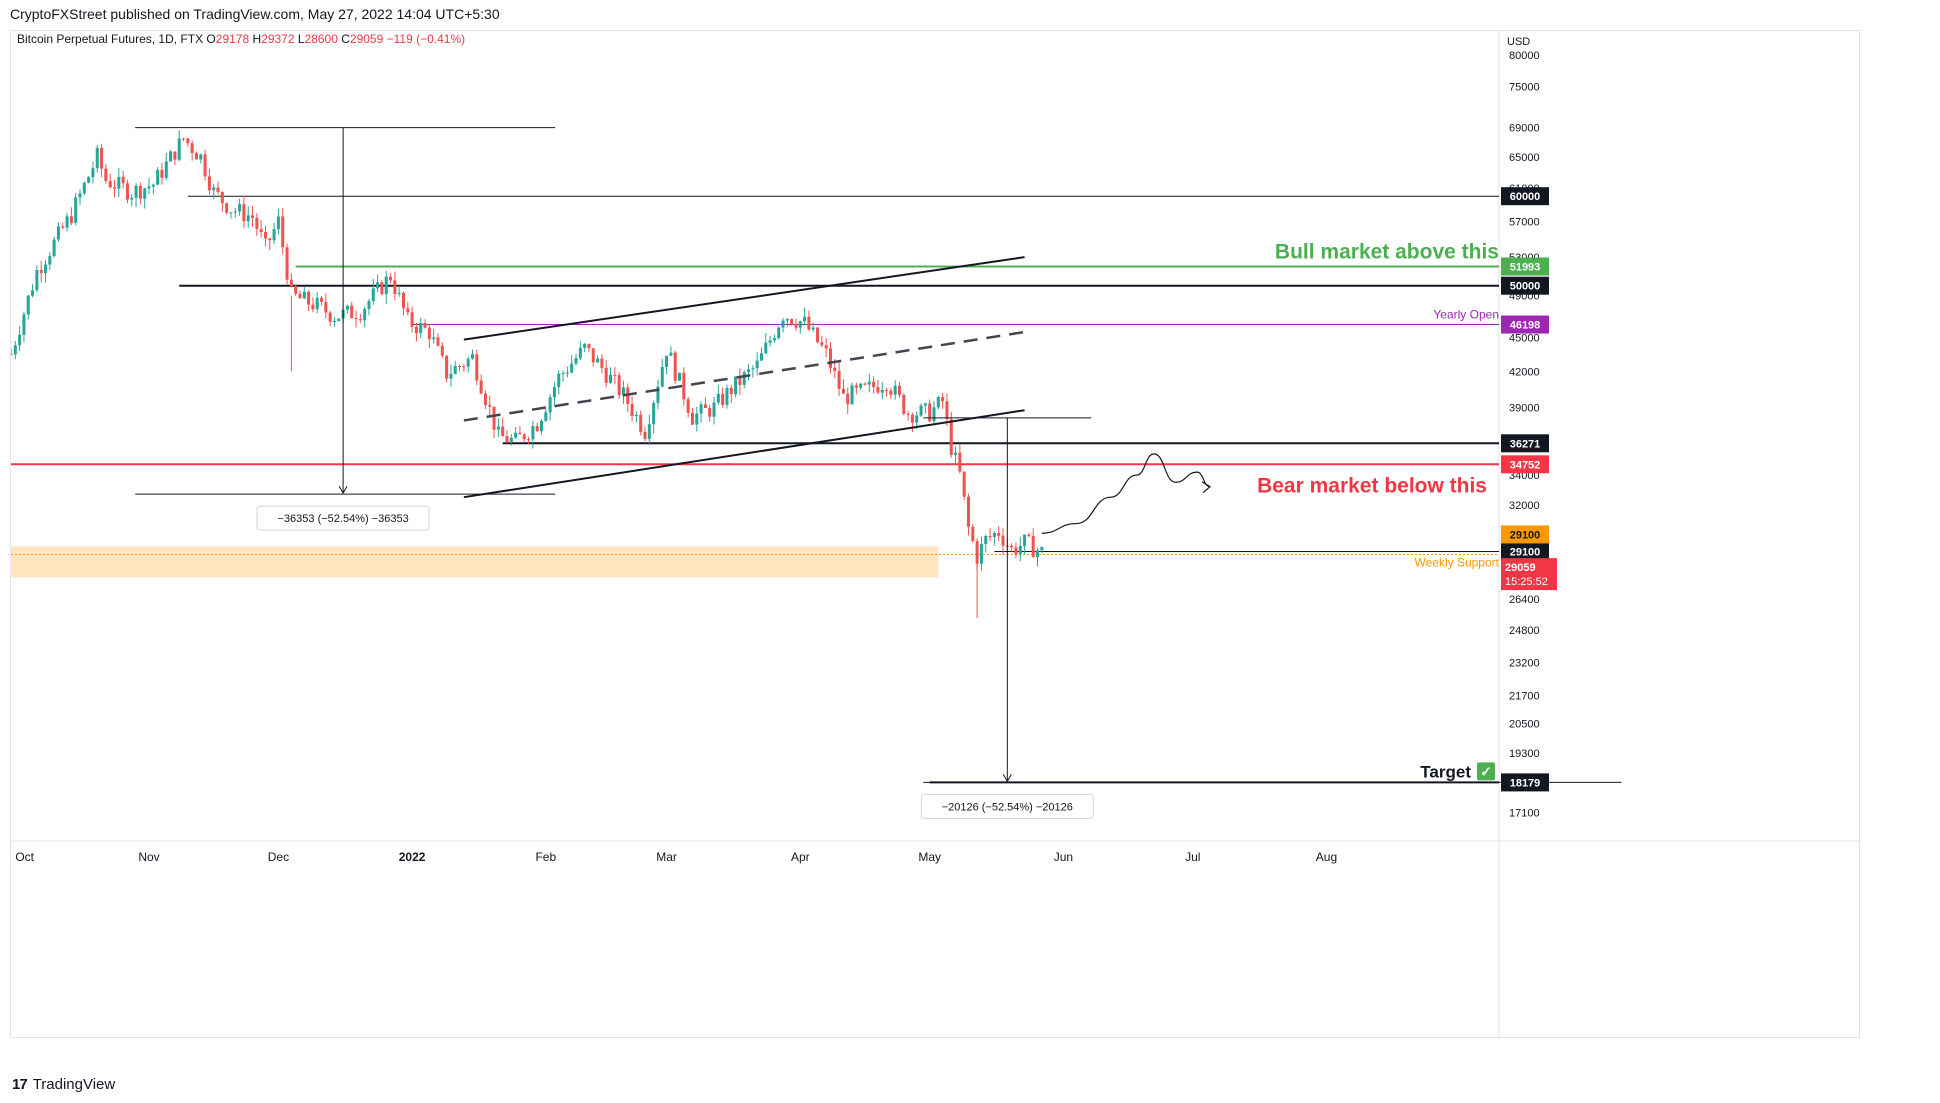 The height and width of the screenshot is (1103, 1940). Describe the element at coordinates (1486, 771) in the screenshot. I see `target-check-icon` at that location.